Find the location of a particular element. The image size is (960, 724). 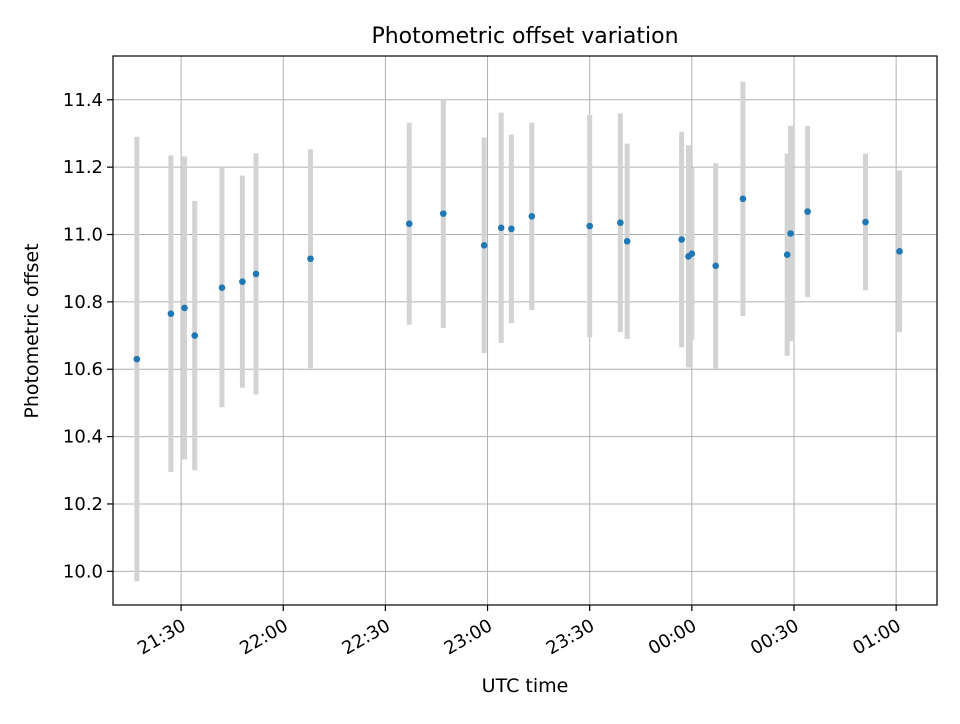

y-tick-label: 10.8 is located at coordinates (83, 302).